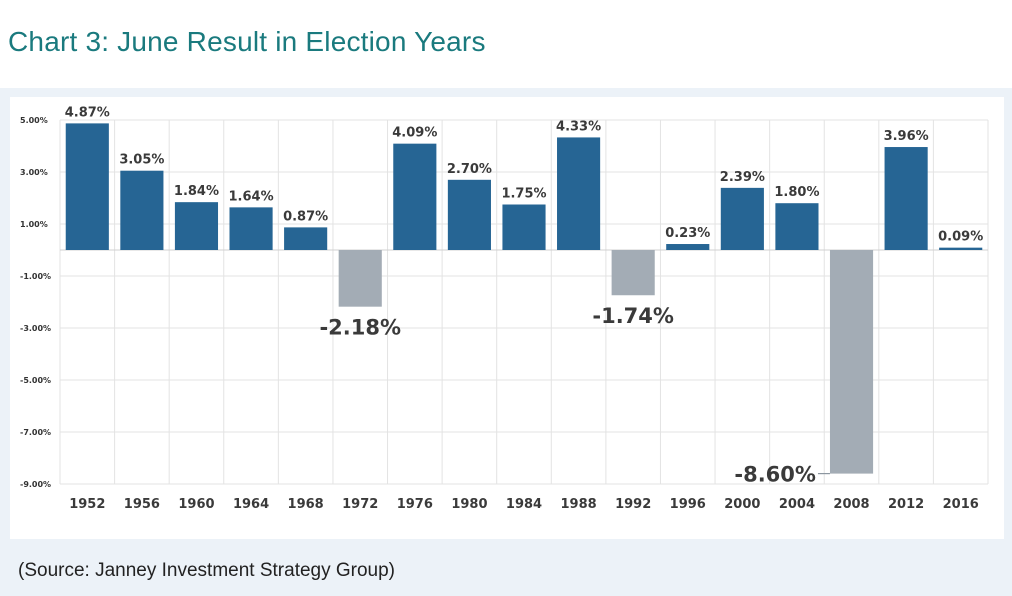 Image resolution: width=1012 pixels, height=596 pixels. Describe the element at coordinates (35, 276) in the screenshot. I see `y-tick-label: -1.00%` at that location.